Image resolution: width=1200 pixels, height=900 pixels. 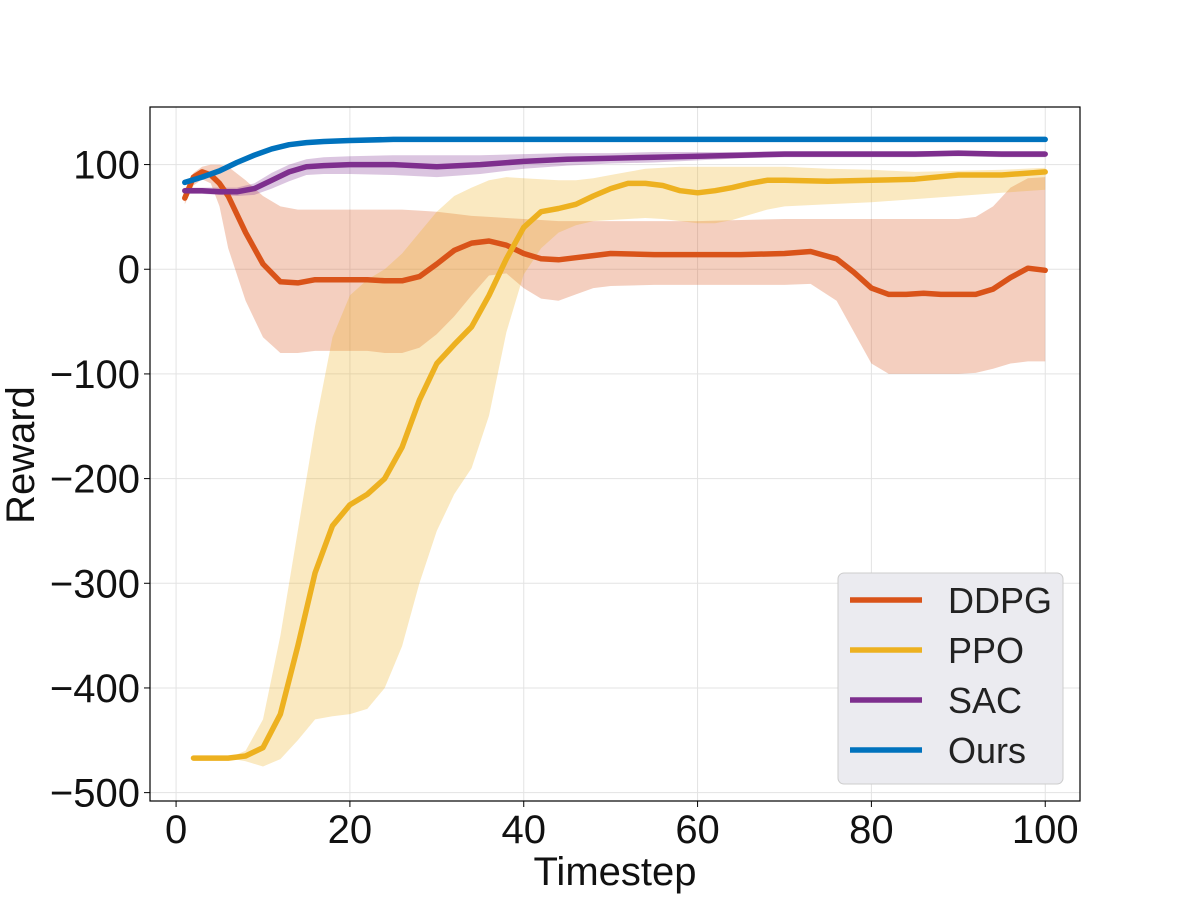 I want to click on x-tick-label: 60, so click(x=697, y=830).